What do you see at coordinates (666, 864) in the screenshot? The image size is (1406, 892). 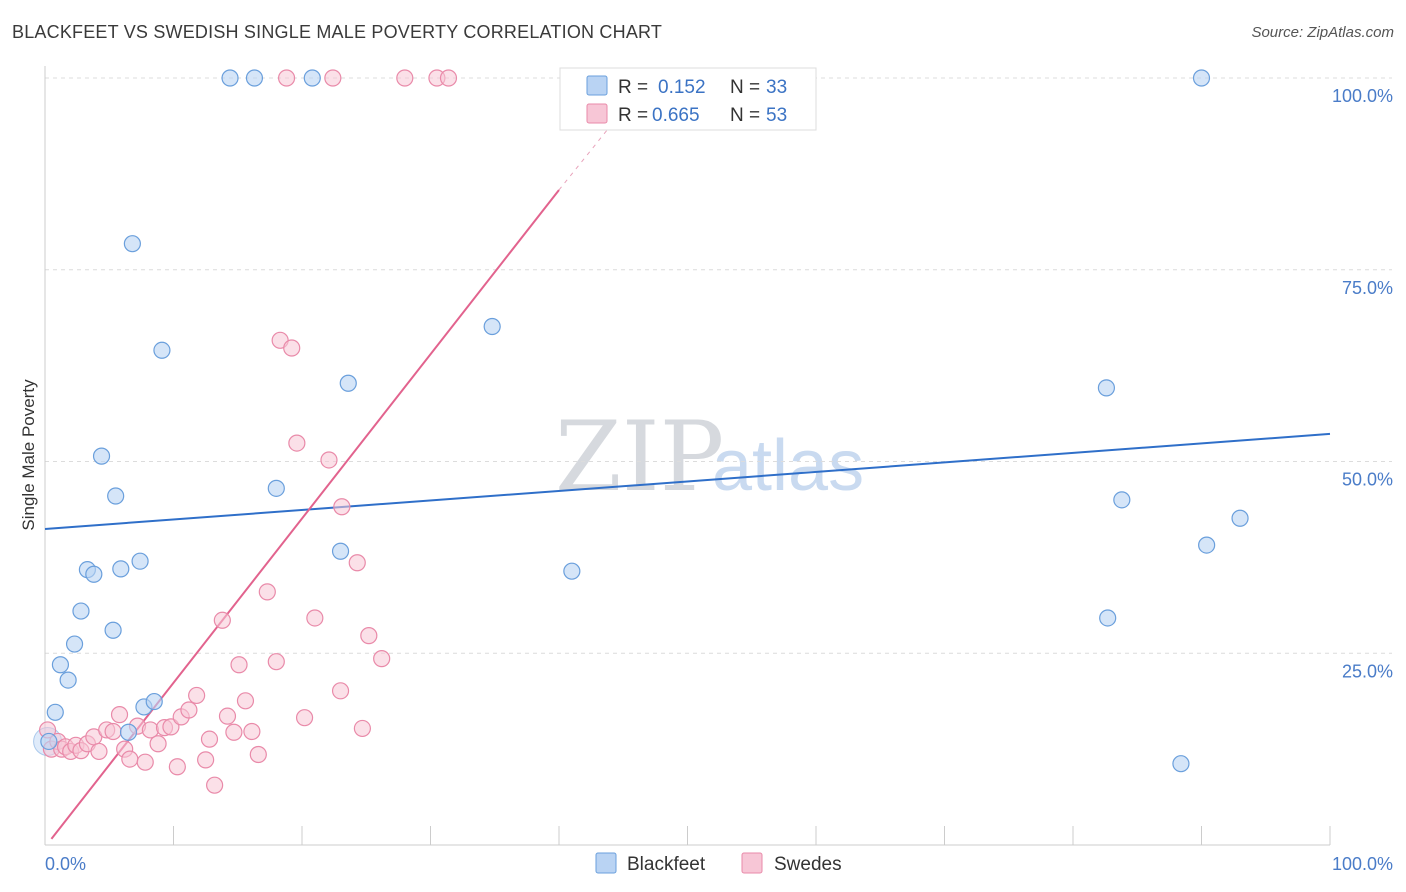 I see `bottom-legend-blackfeet: Blackfeet` at bounding box center [666, 864].